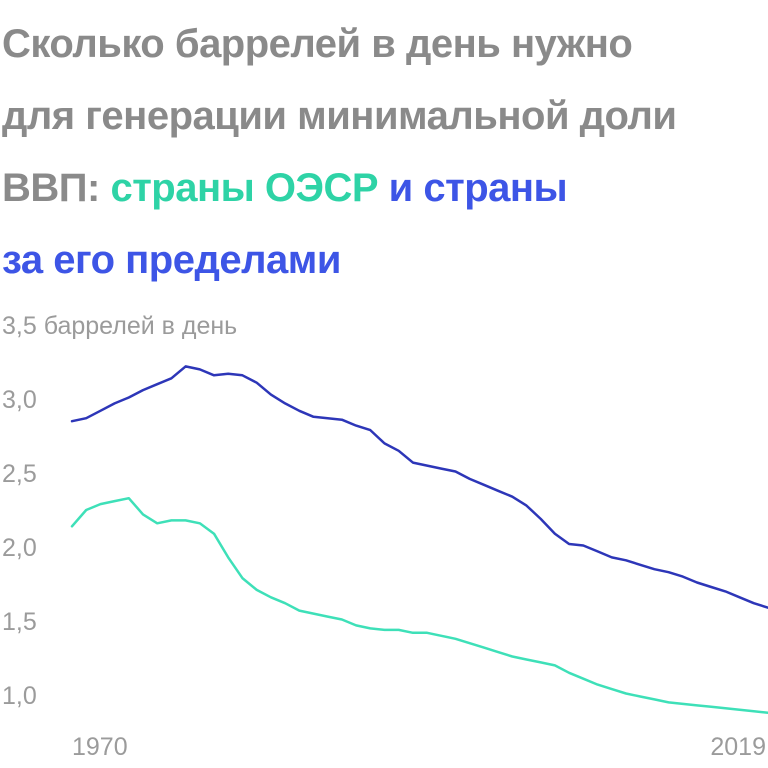 The height and width of the screenshot is (768, 768). Describe the element at coordinates (19, 548) in the screenshot. I see `y-tick-label: 2,0` at that location.